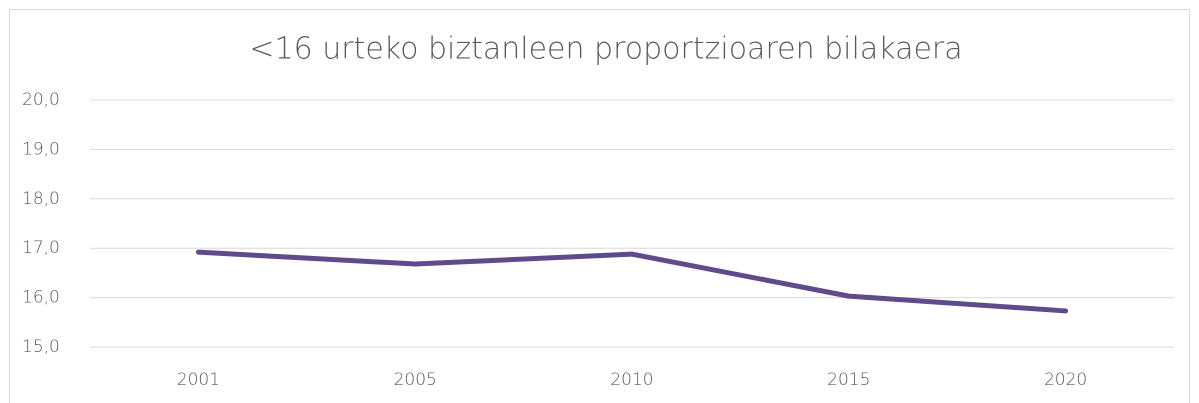 This screenshot has height=403, width=1199. I want to click on y-tick-label: 15,0, so click(41, 347).